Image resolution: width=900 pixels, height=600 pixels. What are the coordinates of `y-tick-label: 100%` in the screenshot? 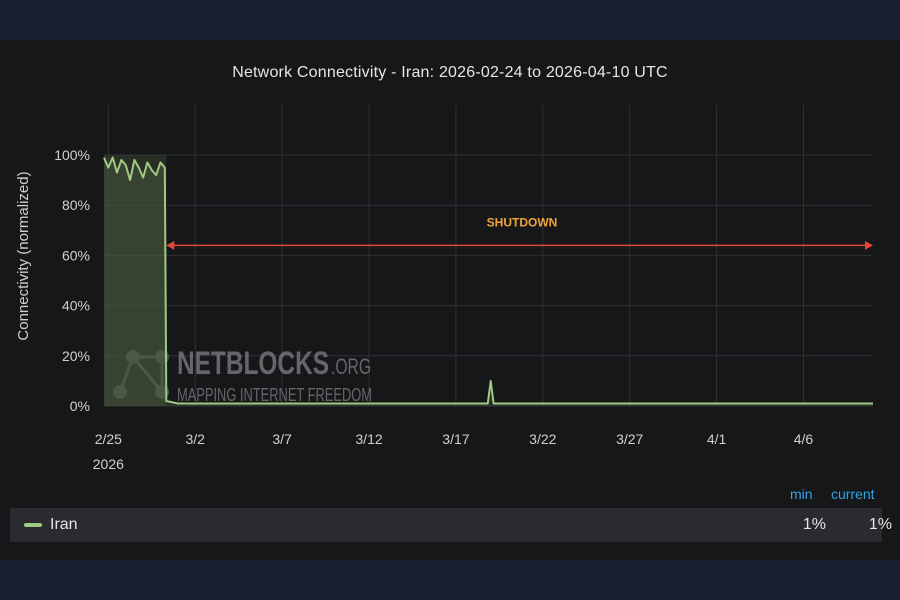 It's located at (72, 155).